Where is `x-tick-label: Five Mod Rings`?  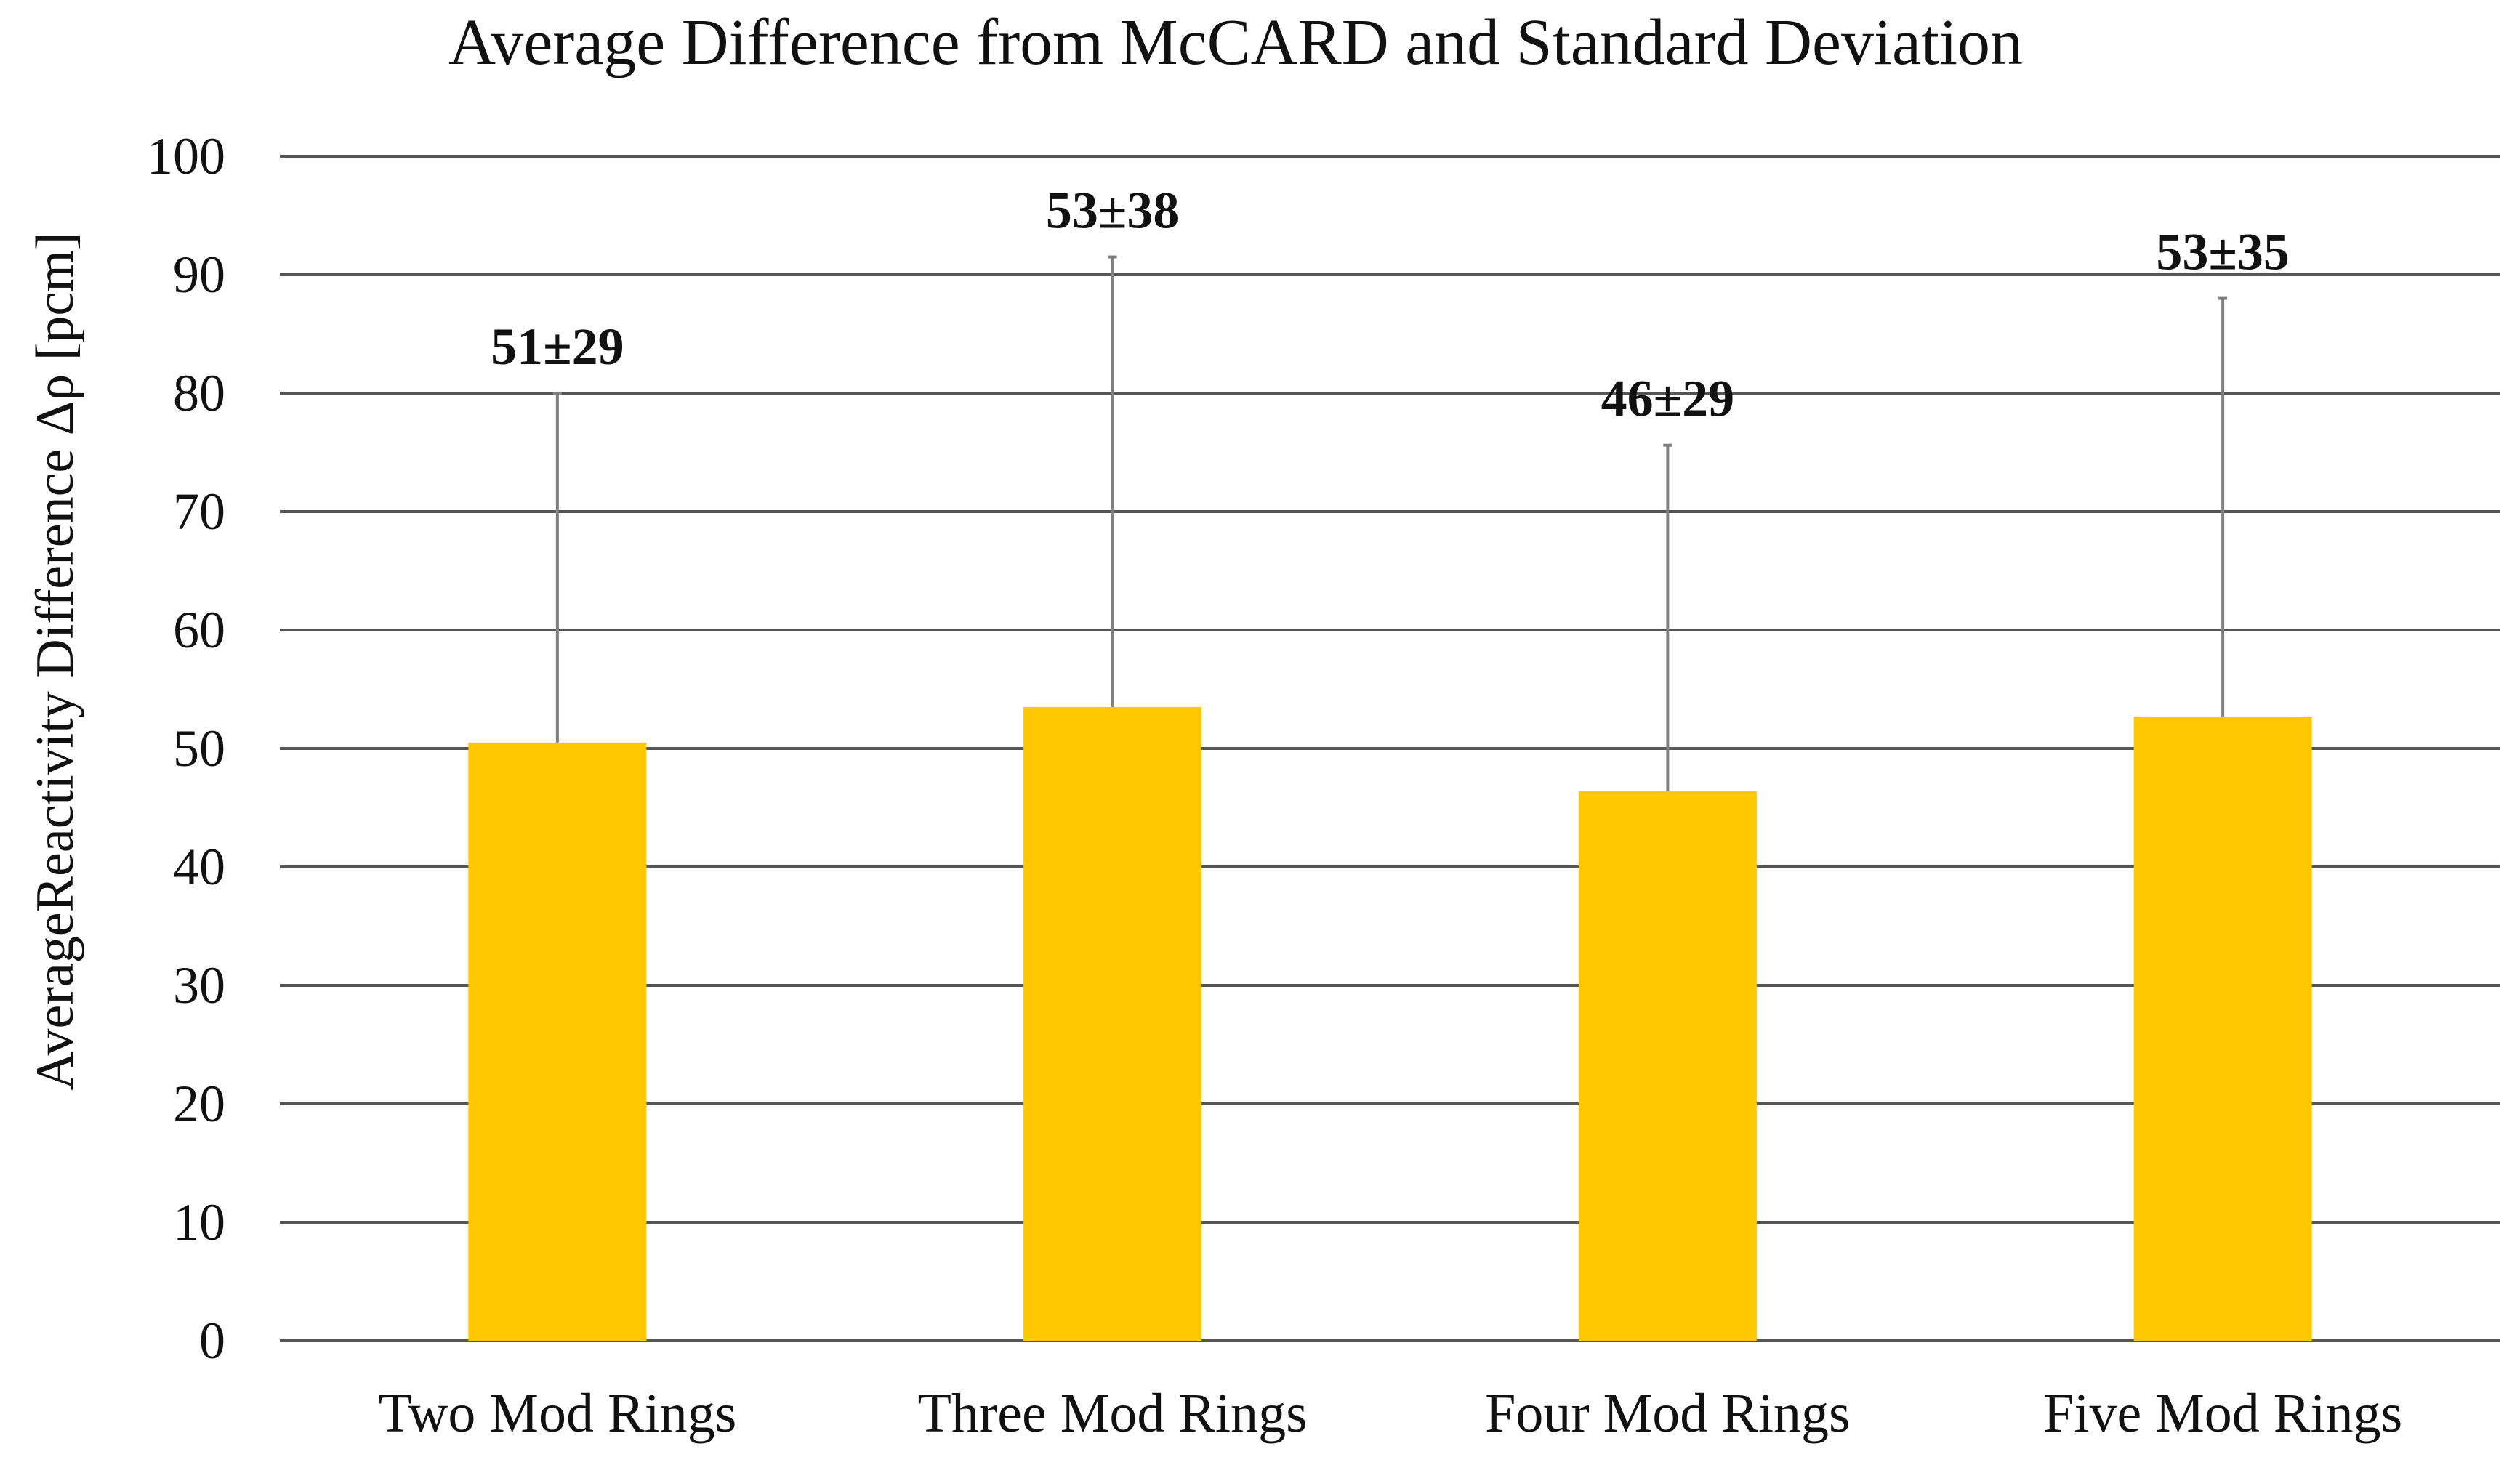 x-tick-label: Five Mod Rings is located at coordinates (2222, 1413).